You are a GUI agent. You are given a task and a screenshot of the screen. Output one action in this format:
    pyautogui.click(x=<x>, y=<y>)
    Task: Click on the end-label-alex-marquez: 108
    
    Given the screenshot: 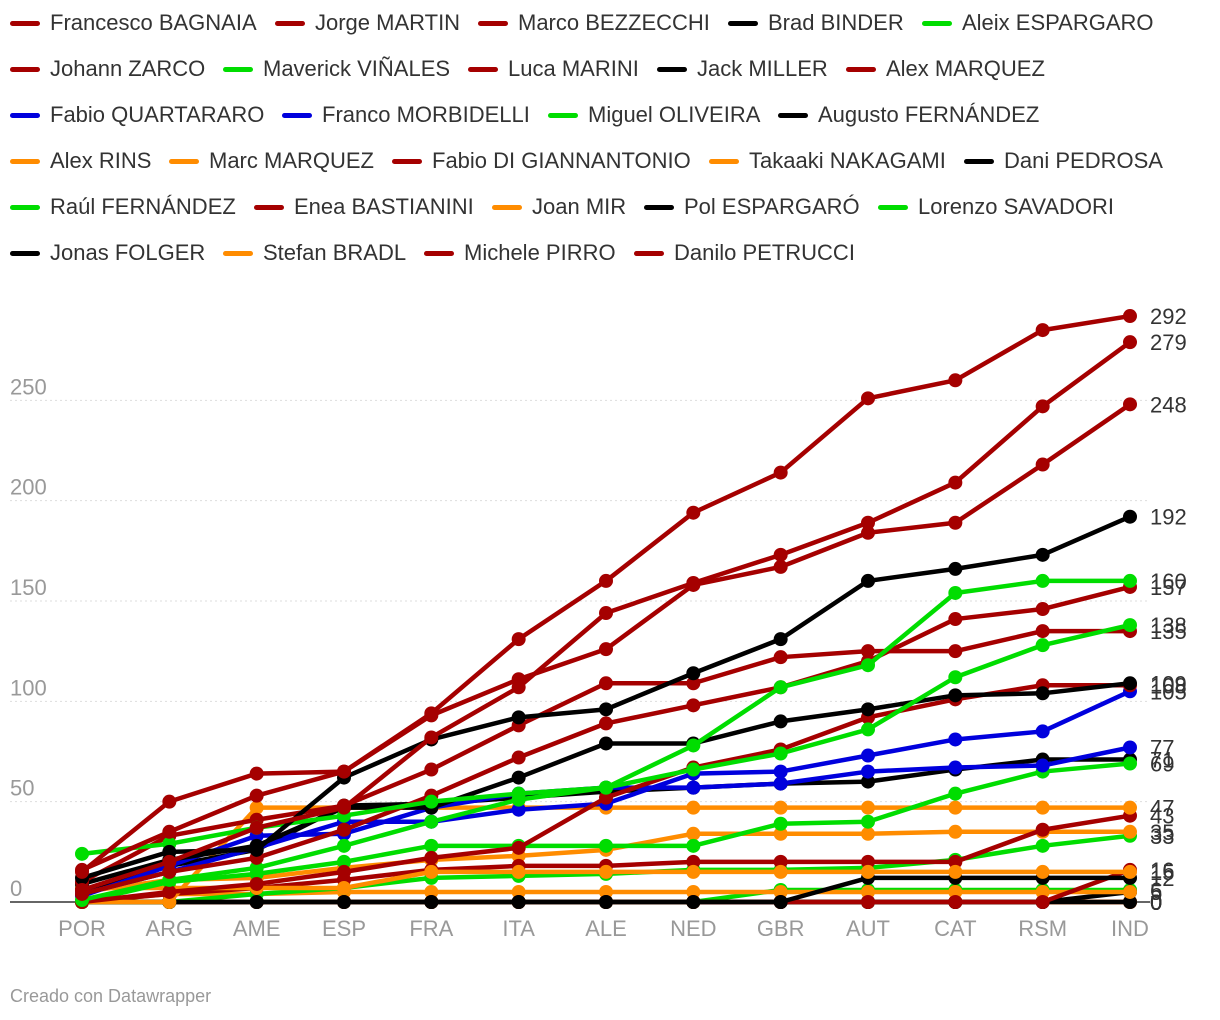 What is the action you would take?
    pyautogui.click(x=1168, y=685)
    